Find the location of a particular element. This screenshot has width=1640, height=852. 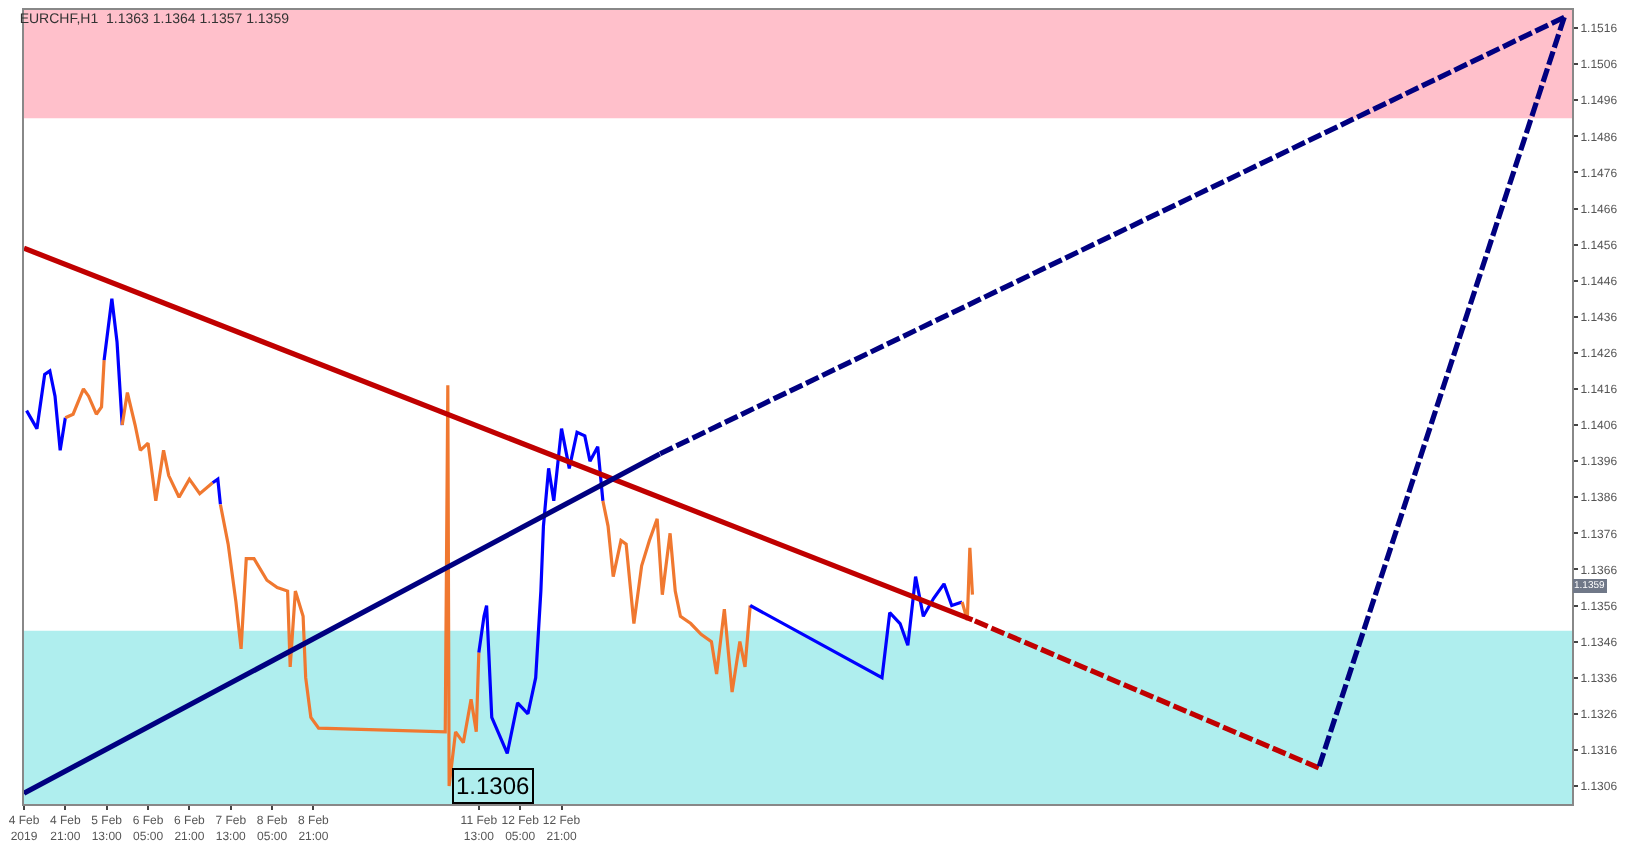

annotation: 1.1306 is located at coordinates (493, 786).